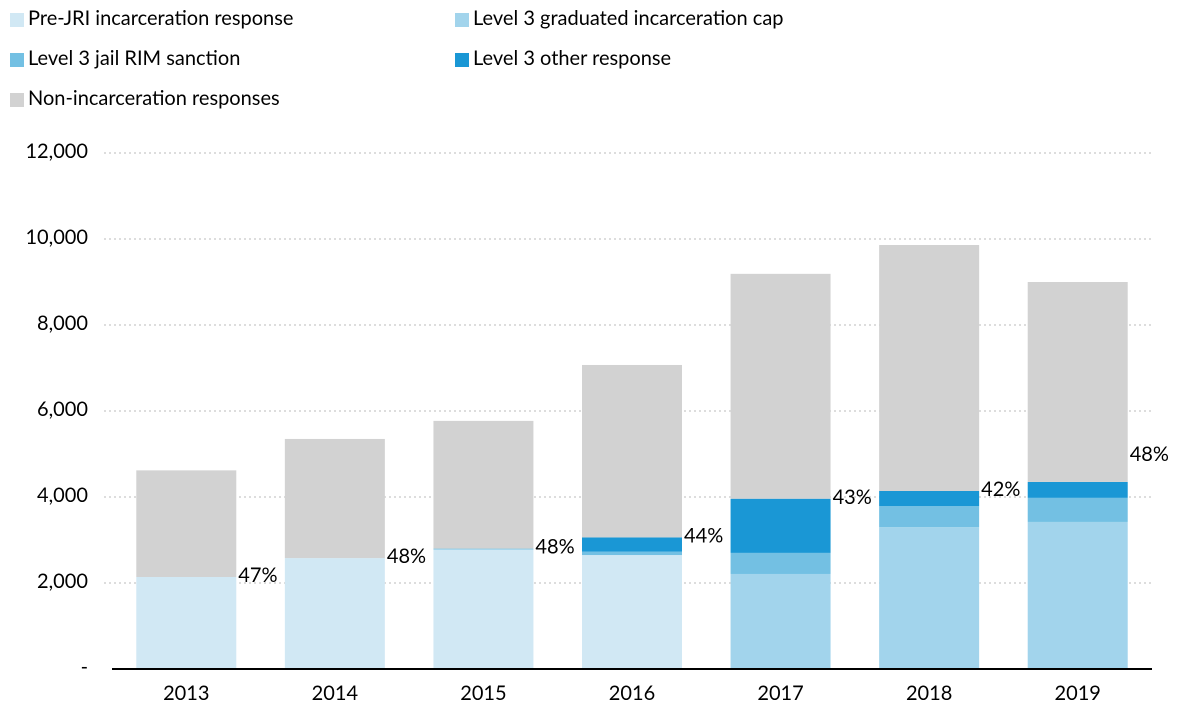  Describe the element at coordinates (56, 237) in the screenshot. I see `y-tick-label: 10,000` at that location.